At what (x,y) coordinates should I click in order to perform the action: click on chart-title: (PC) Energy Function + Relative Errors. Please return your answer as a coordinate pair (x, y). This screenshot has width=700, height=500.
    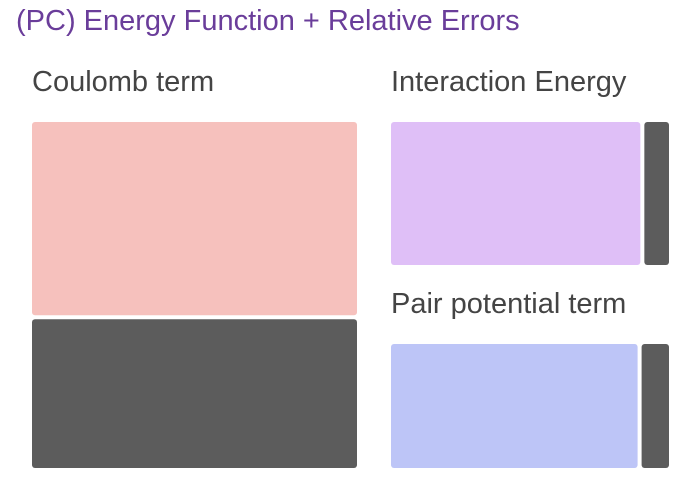
    Looking at the image, I should click on (268, 21).